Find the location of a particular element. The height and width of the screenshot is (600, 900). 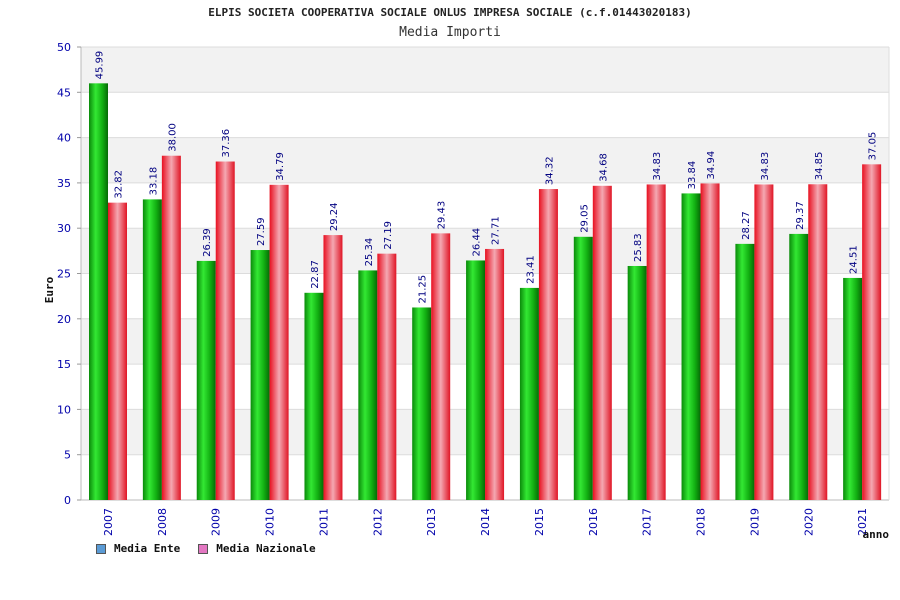

legend-swatch-media-nazionale is located at coordinates (203, 548).